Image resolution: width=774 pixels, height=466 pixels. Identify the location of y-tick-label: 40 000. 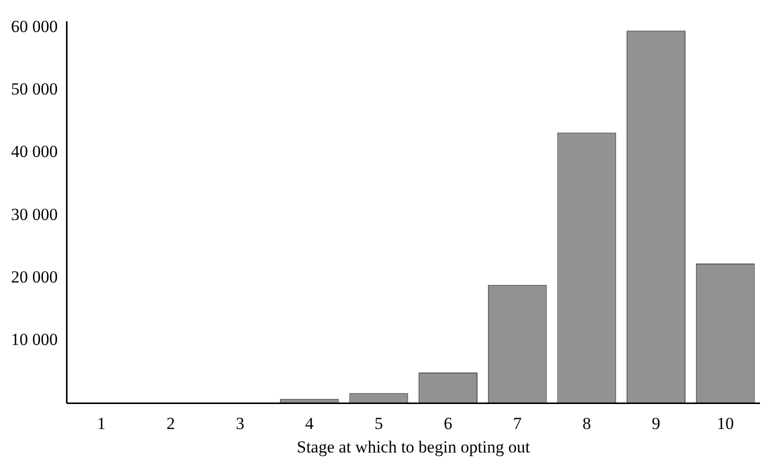
(34, 152).